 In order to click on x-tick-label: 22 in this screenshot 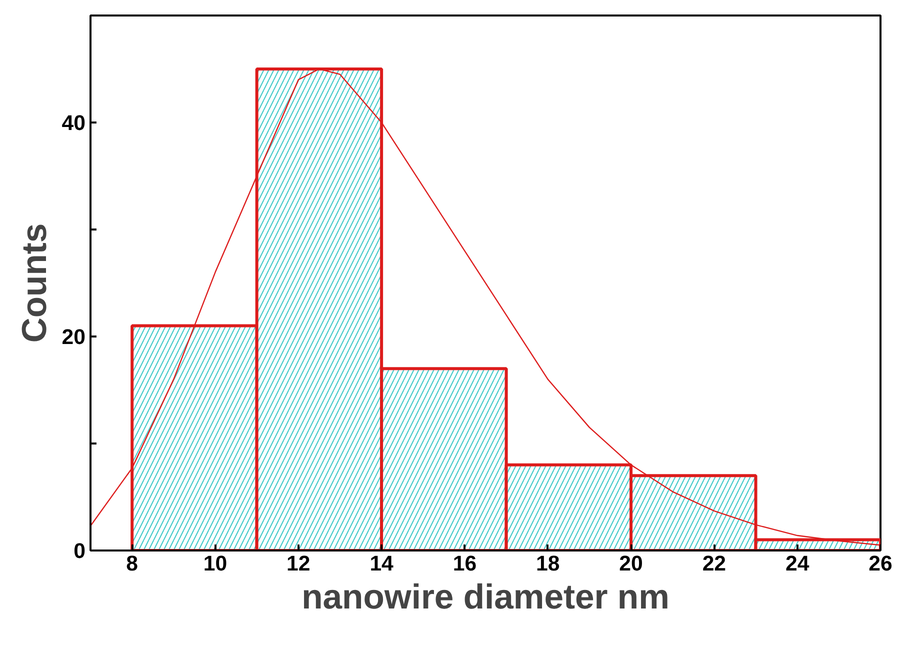, I will do `click(714, 564)`.